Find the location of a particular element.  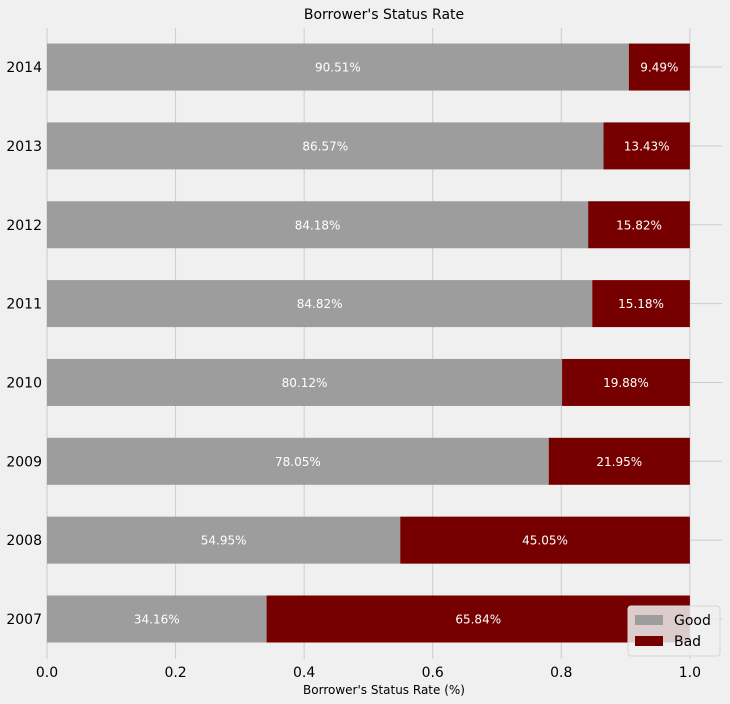

data-label: 90.51% is located at coordinates (338, 68).